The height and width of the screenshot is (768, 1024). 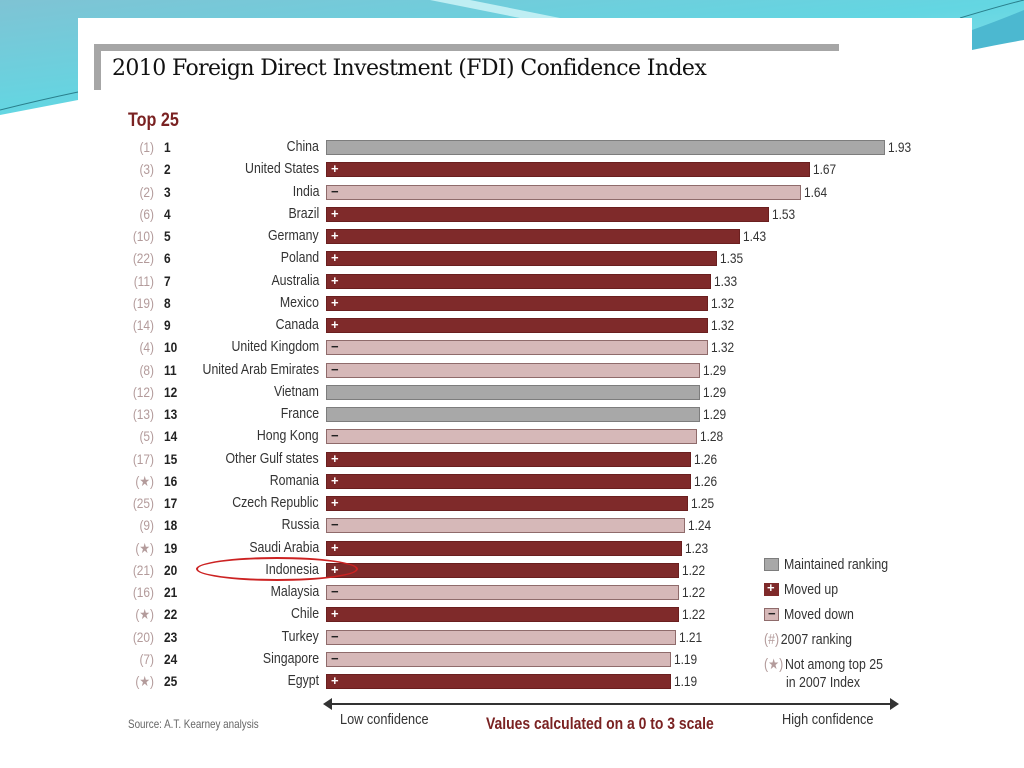 What do you see at coordinates (503, 614) in the screenshot?
I see `bar-chile: +` at bounding box center [503, 614].